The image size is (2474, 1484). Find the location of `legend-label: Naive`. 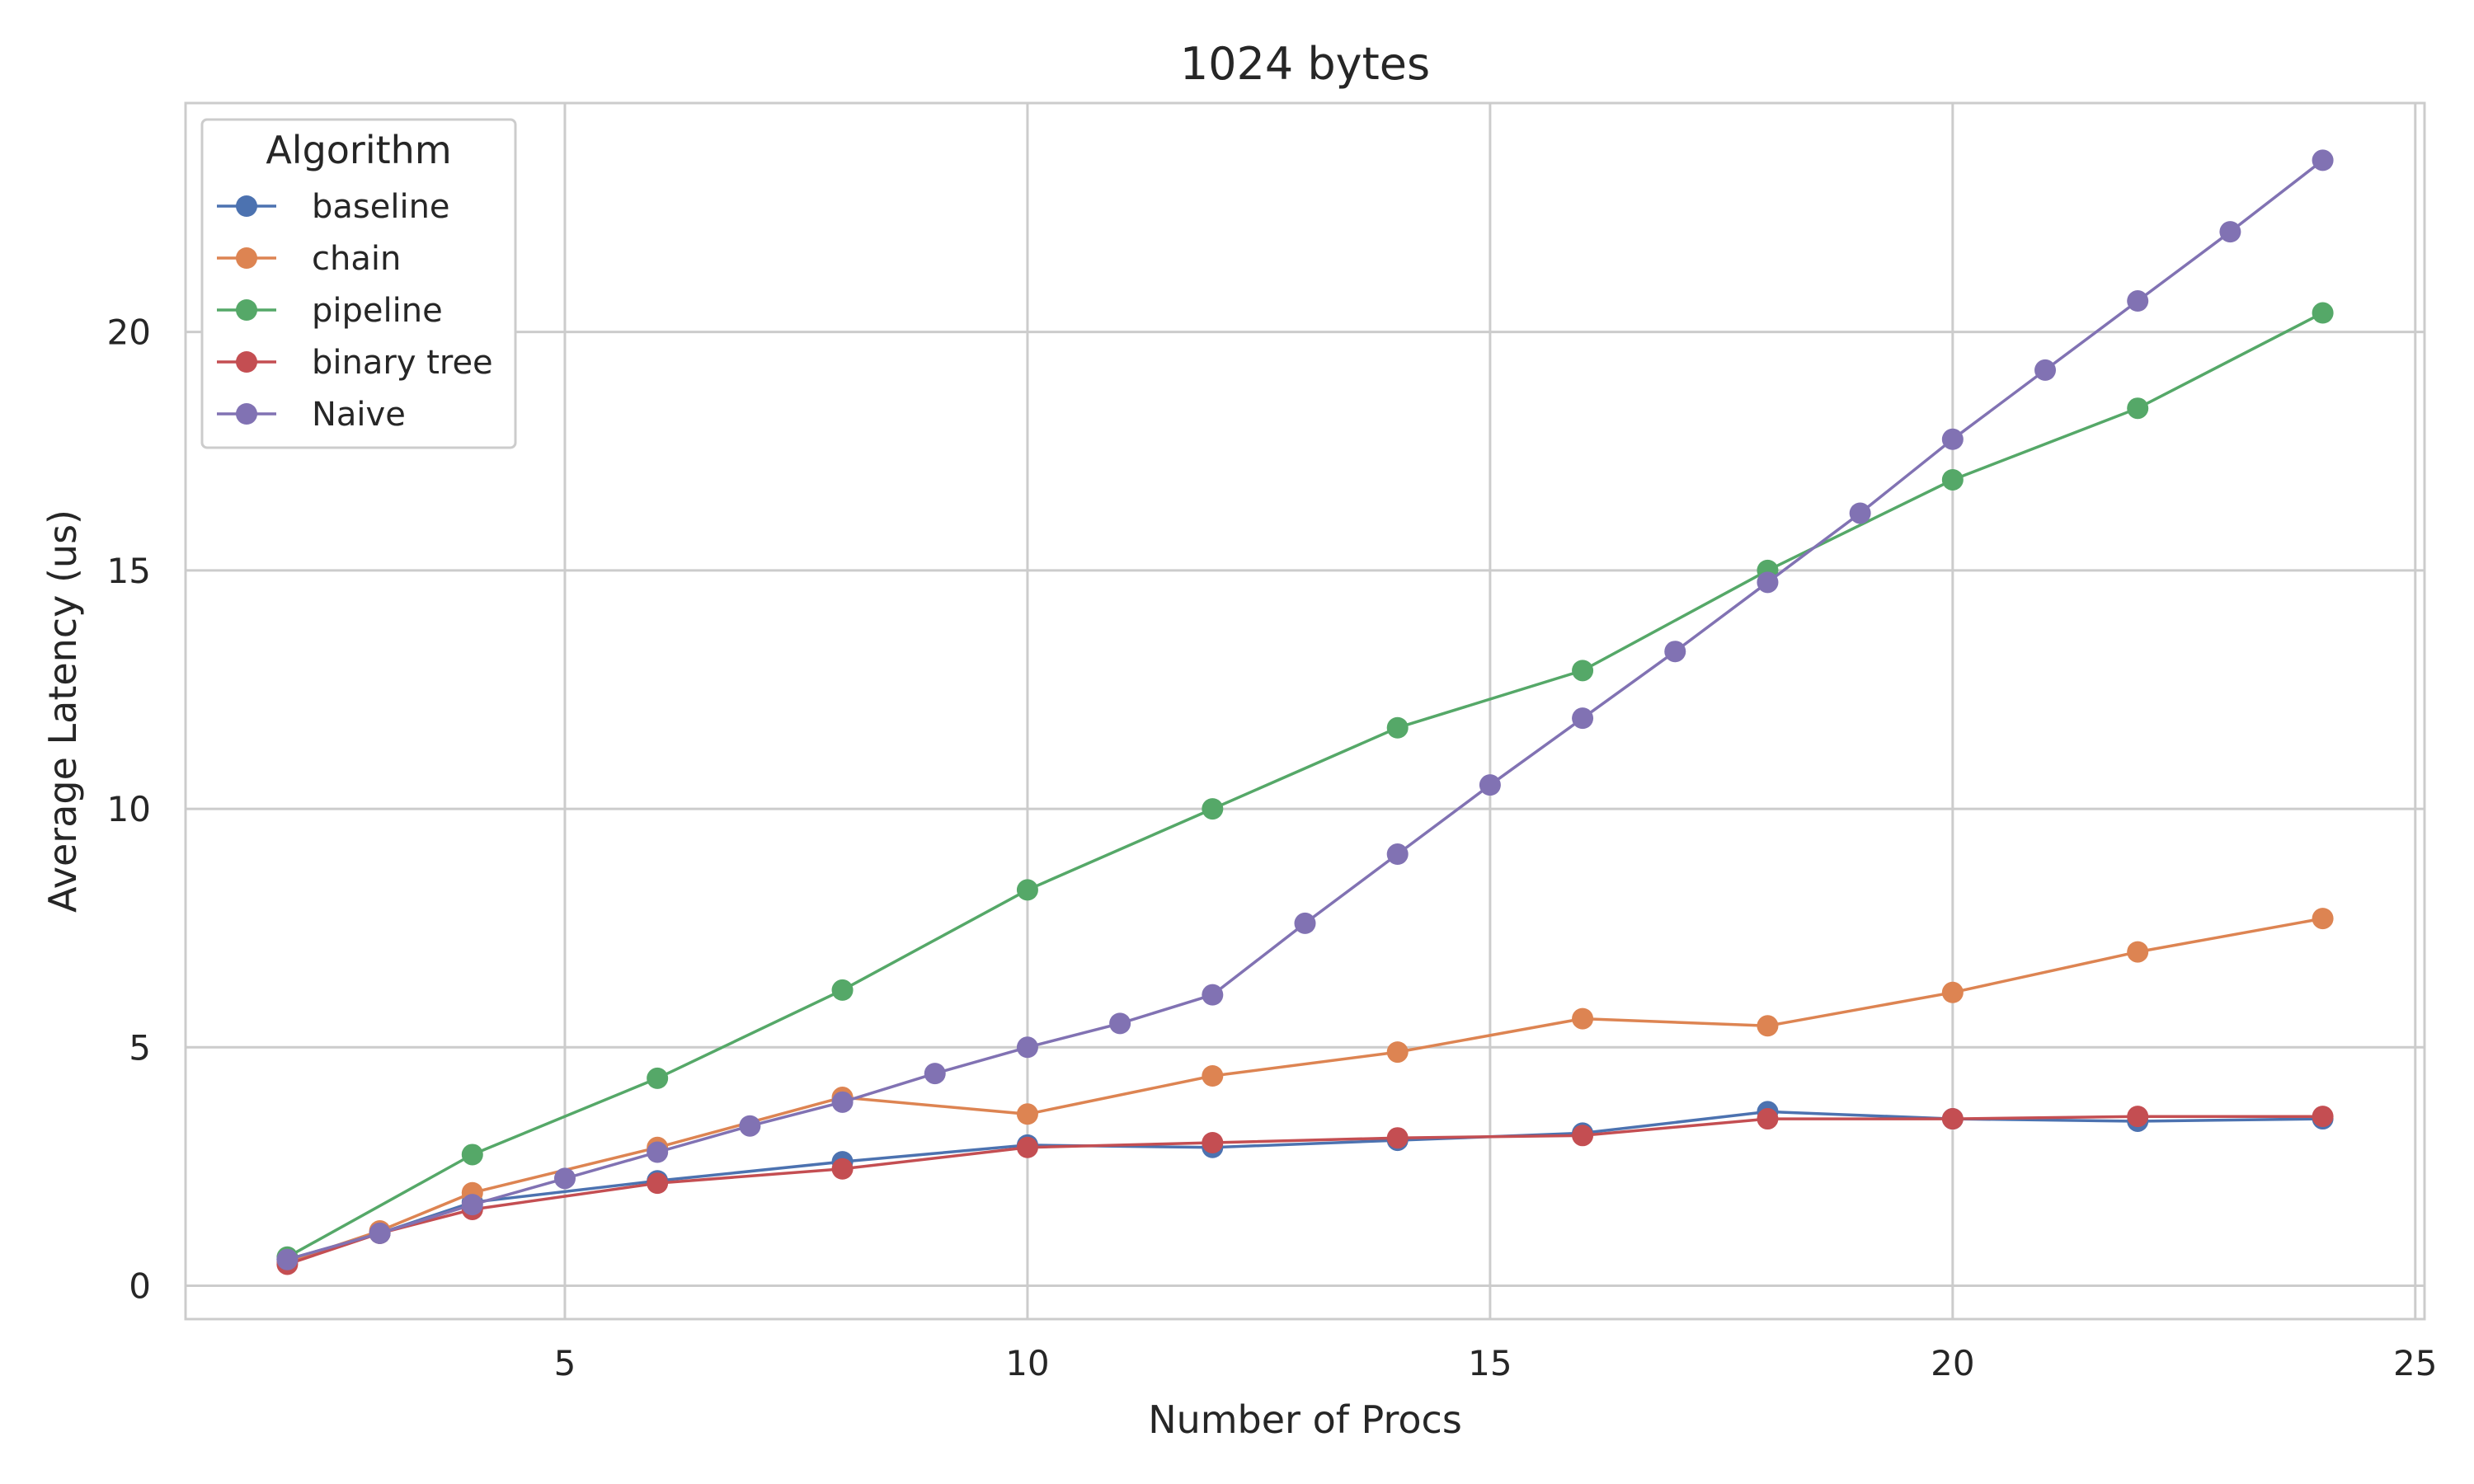

legend-label: Naive is located at coordinates (359, 415).